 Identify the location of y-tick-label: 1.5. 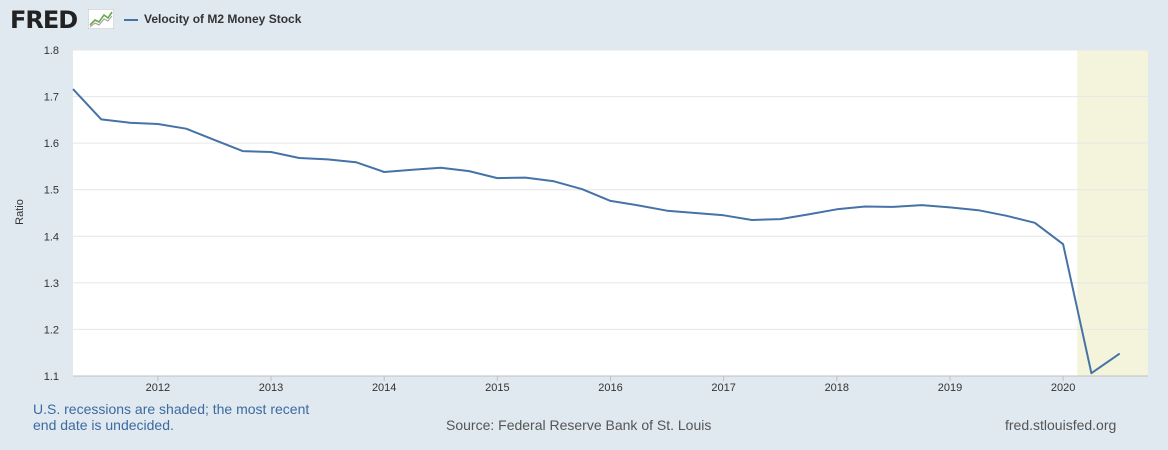
(51, 191).